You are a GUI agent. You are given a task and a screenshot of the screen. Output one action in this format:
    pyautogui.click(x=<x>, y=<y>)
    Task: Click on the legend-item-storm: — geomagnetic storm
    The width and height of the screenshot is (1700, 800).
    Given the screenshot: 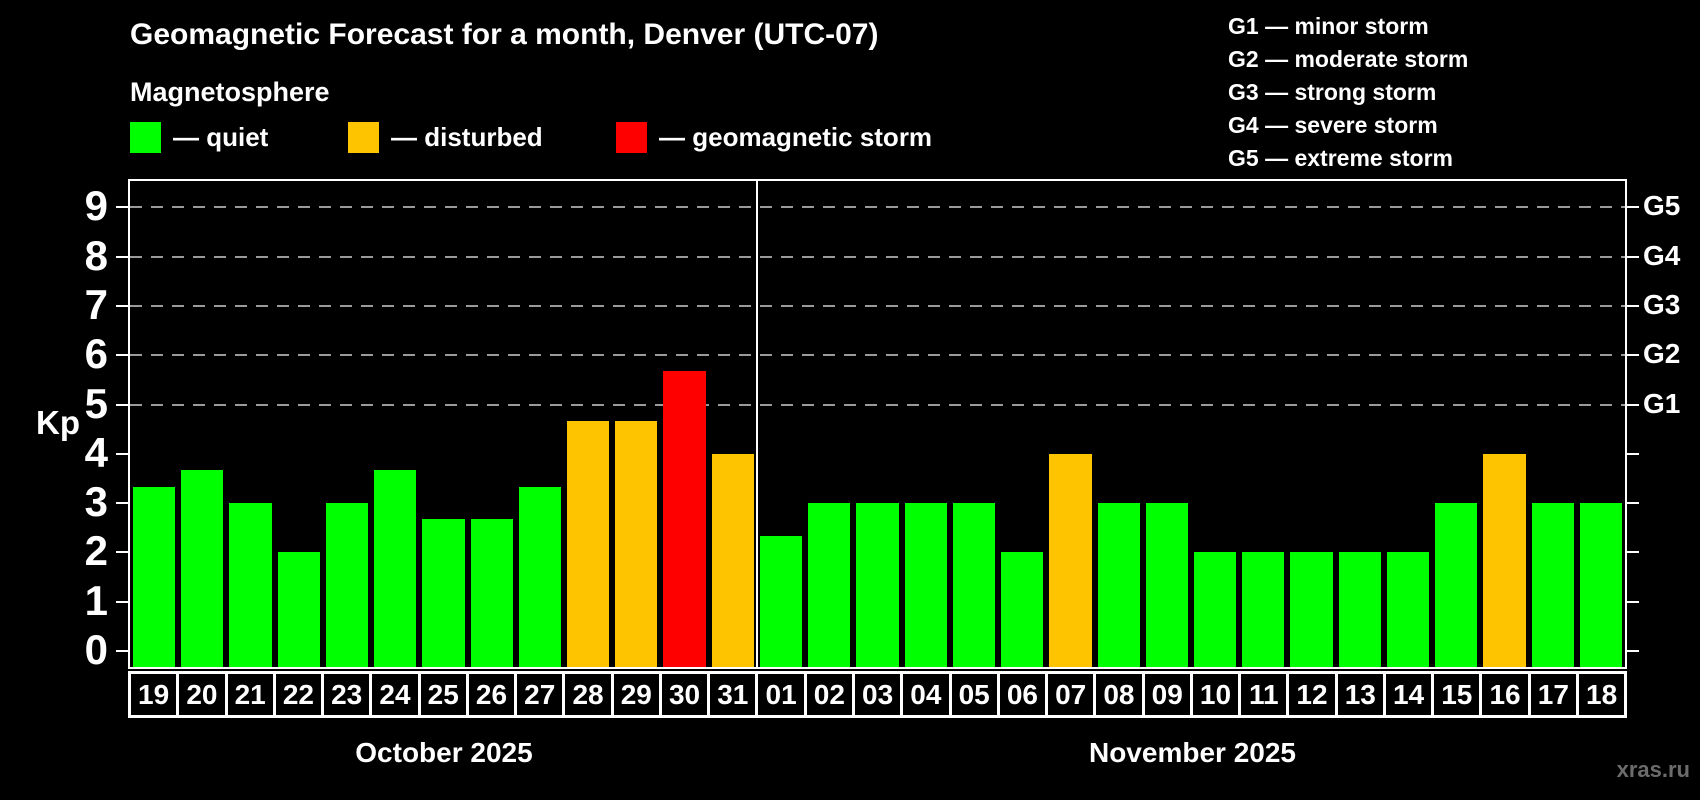 What is the action you would take?
    pyautogui.click(x=774, y=137)
    